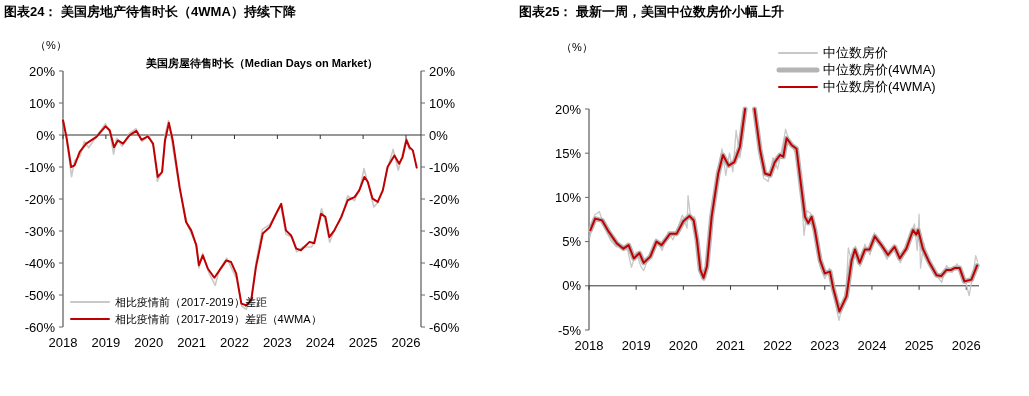 The width and height of the screenshot is (1029, 396). I want to click on y2-tick-label: 10%, so click(442, 103).